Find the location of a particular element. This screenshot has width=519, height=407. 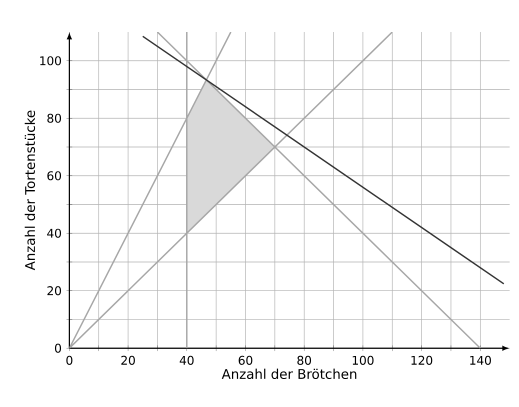

x-tick-label: 0 is located at coordinates (69, 360).